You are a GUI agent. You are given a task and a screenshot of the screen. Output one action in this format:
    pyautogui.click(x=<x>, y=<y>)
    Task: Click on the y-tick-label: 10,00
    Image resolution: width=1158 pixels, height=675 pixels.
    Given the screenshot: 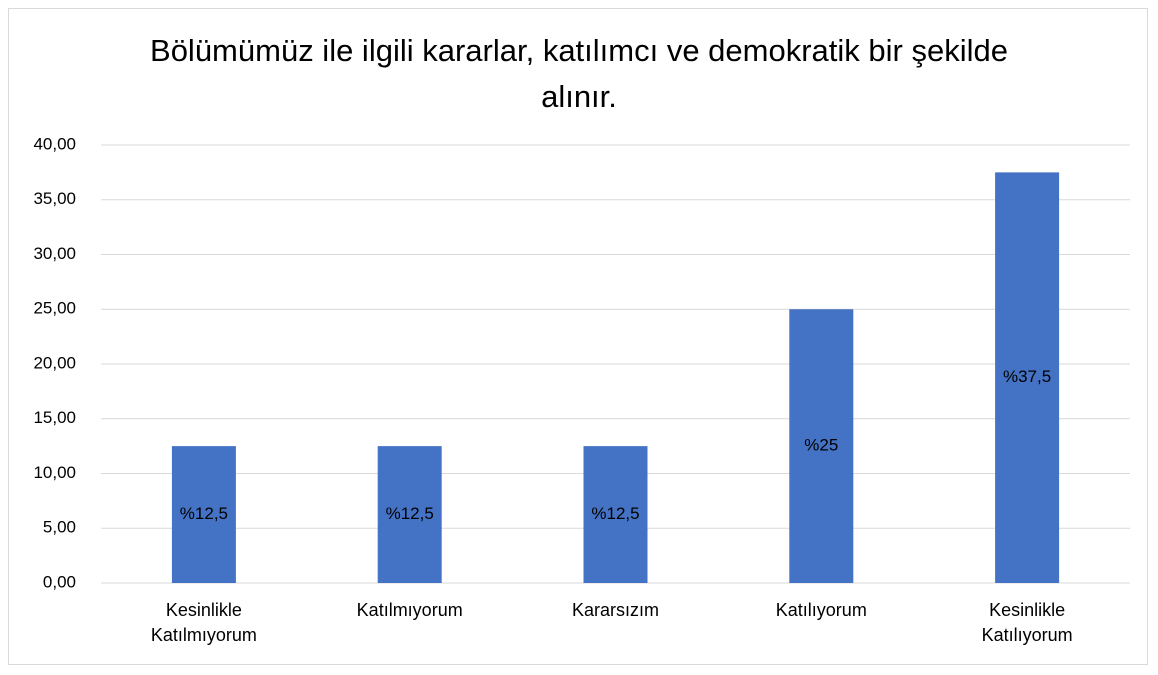 What is the action you would take?
    pyautogui.click(x=54, y=472)
    